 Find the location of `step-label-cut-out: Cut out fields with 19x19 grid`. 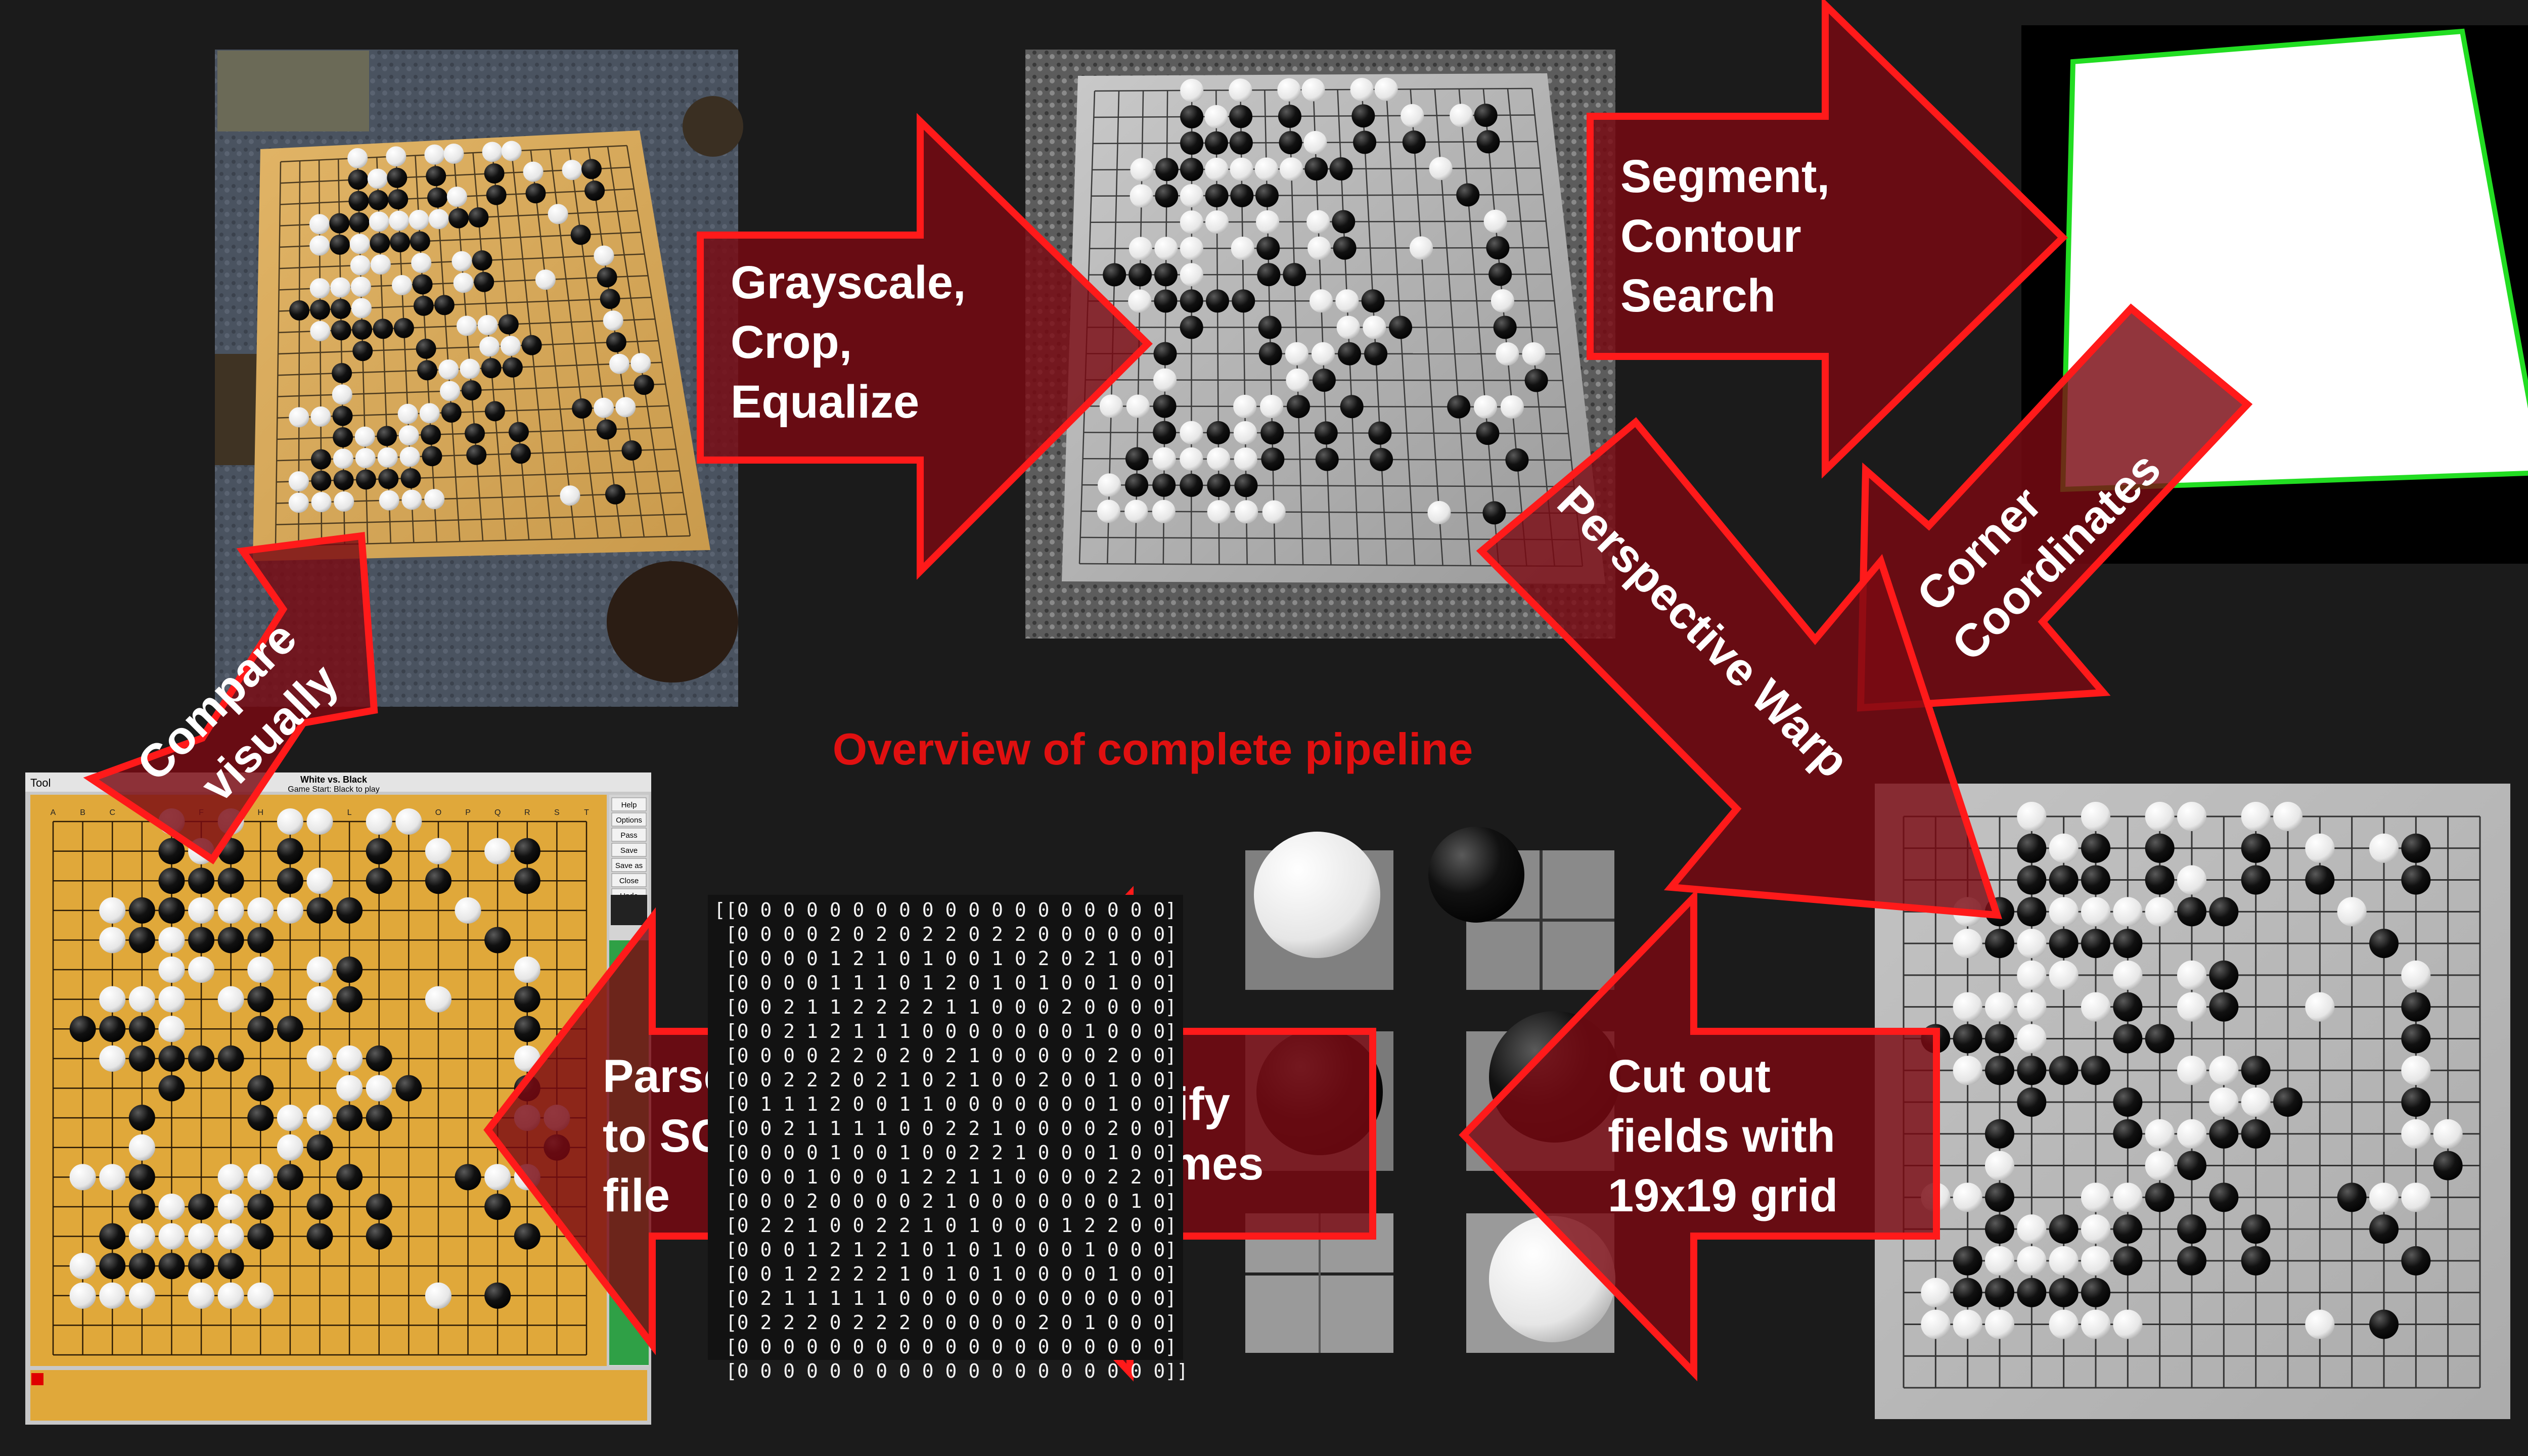

step-label-cut-out: Cut out fields with 19x19 grid is located at coordinates (1723, 1136).